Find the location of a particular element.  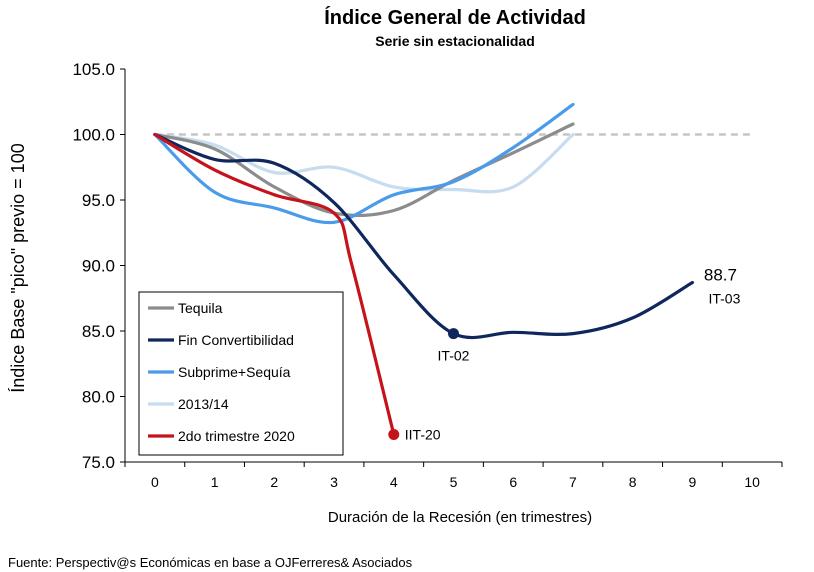

y-tick-label: 80.0 is located at coordinates (98, 397).